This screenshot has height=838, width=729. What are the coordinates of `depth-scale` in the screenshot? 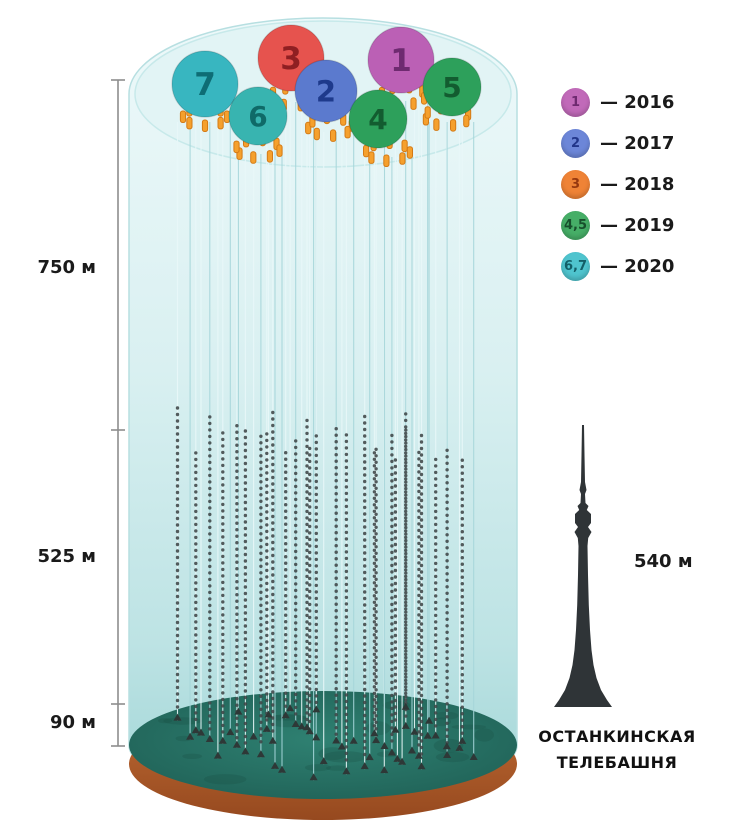 It's located at (118, 413).